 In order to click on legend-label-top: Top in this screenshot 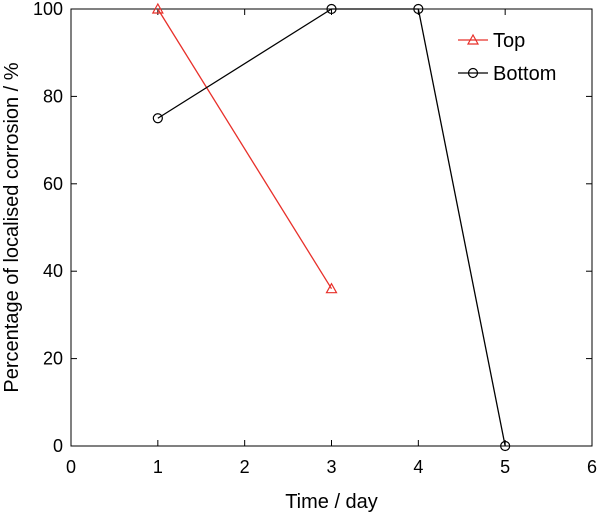, I will do `click(509, 41)`.